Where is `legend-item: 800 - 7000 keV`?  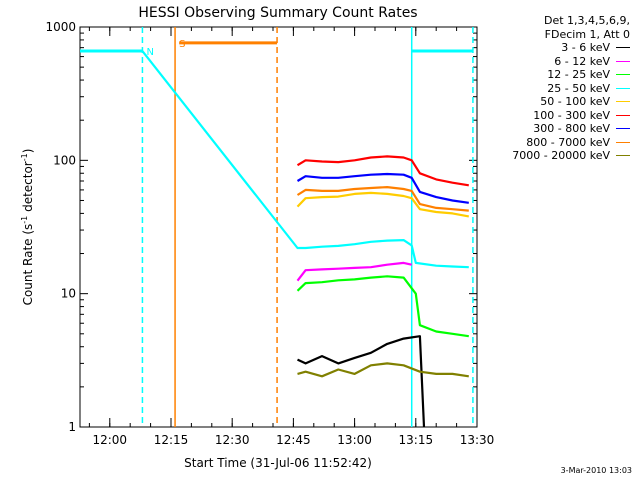 legend-item: 800 - 7000 keV is located at coordinates (554, 143).